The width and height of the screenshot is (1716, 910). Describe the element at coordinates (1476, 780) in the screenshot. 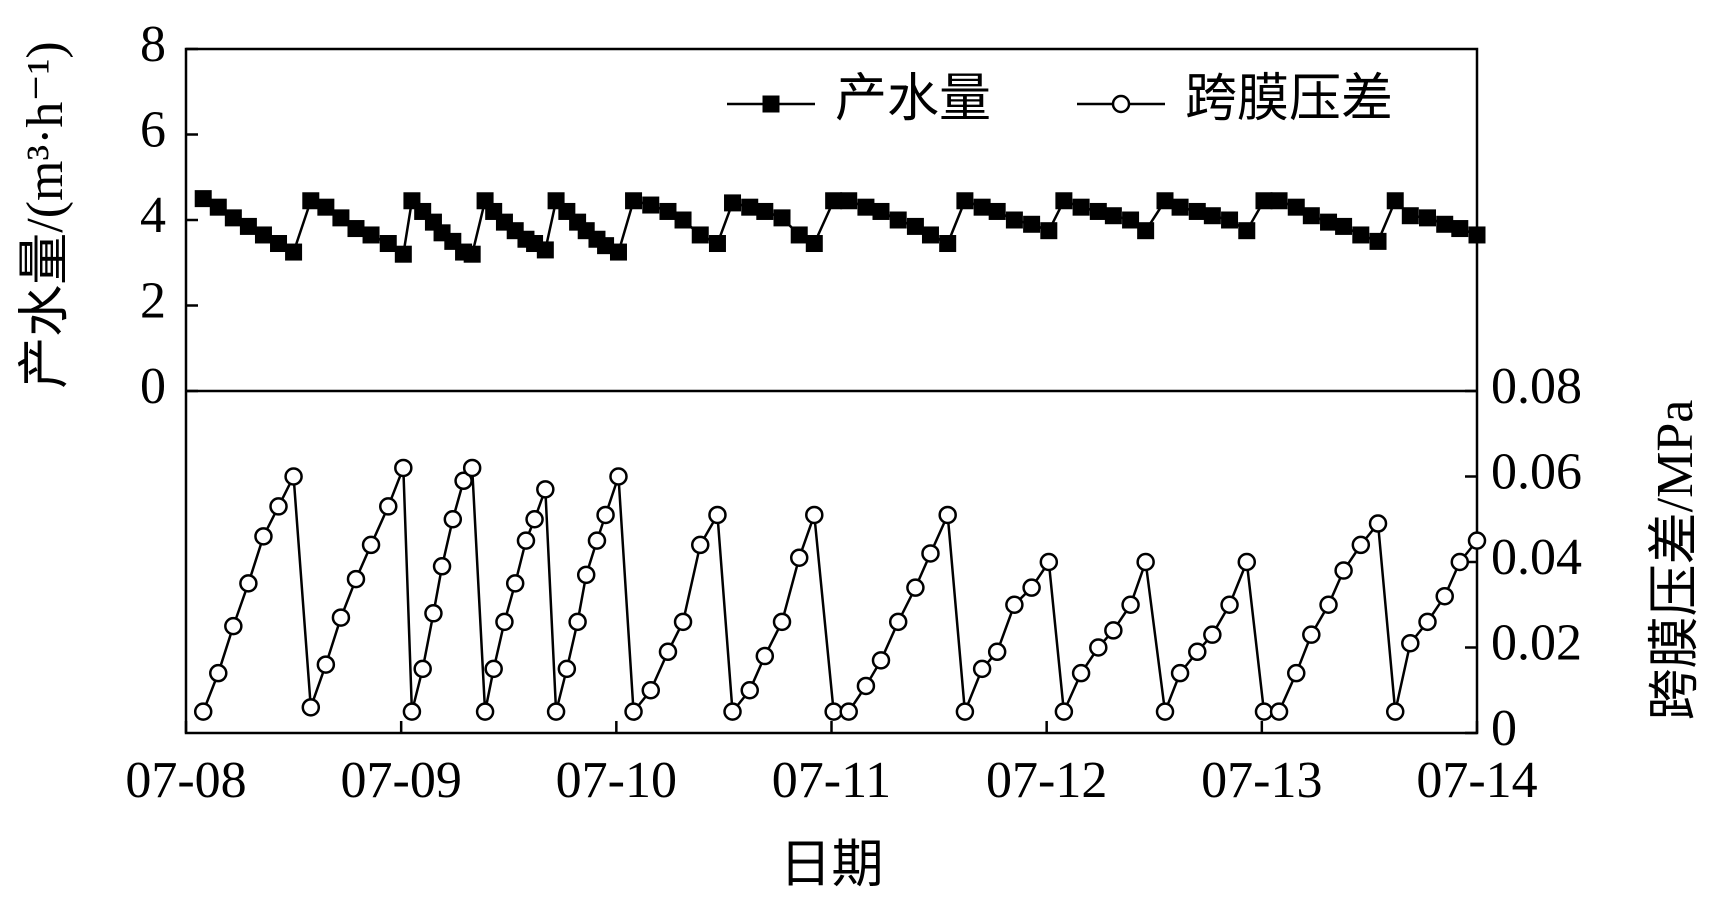

I see `x-tick-label: 07-14` at that location.